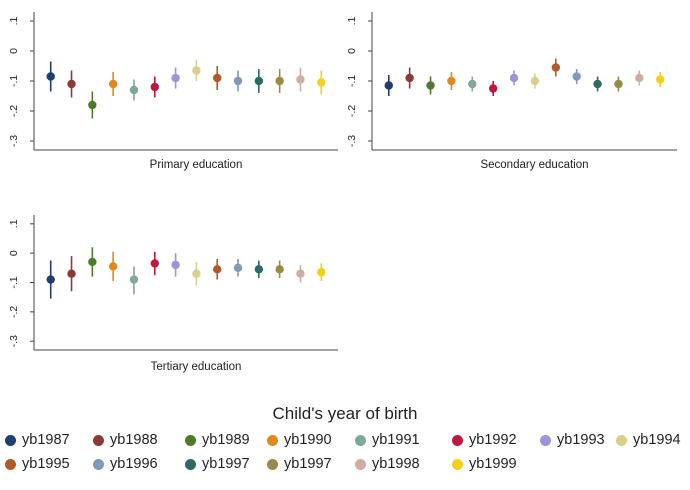 The image size is (690, 490). I want to click on panel-title: Secondary education, so click(534, 165).